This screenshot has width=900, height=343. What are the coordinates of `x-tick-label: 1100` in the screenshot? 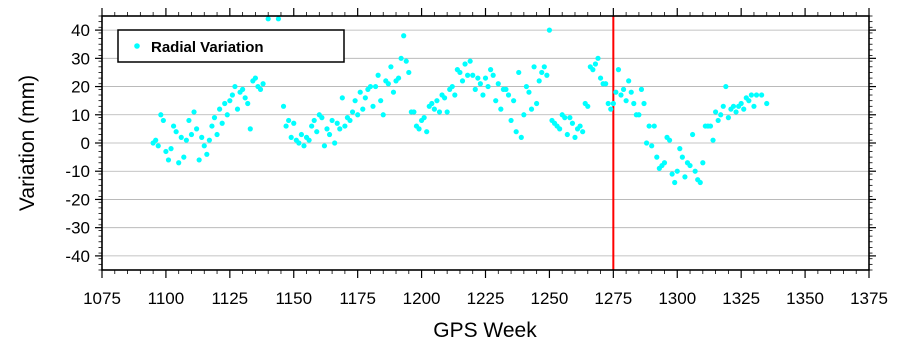 It's located at (166, 298).